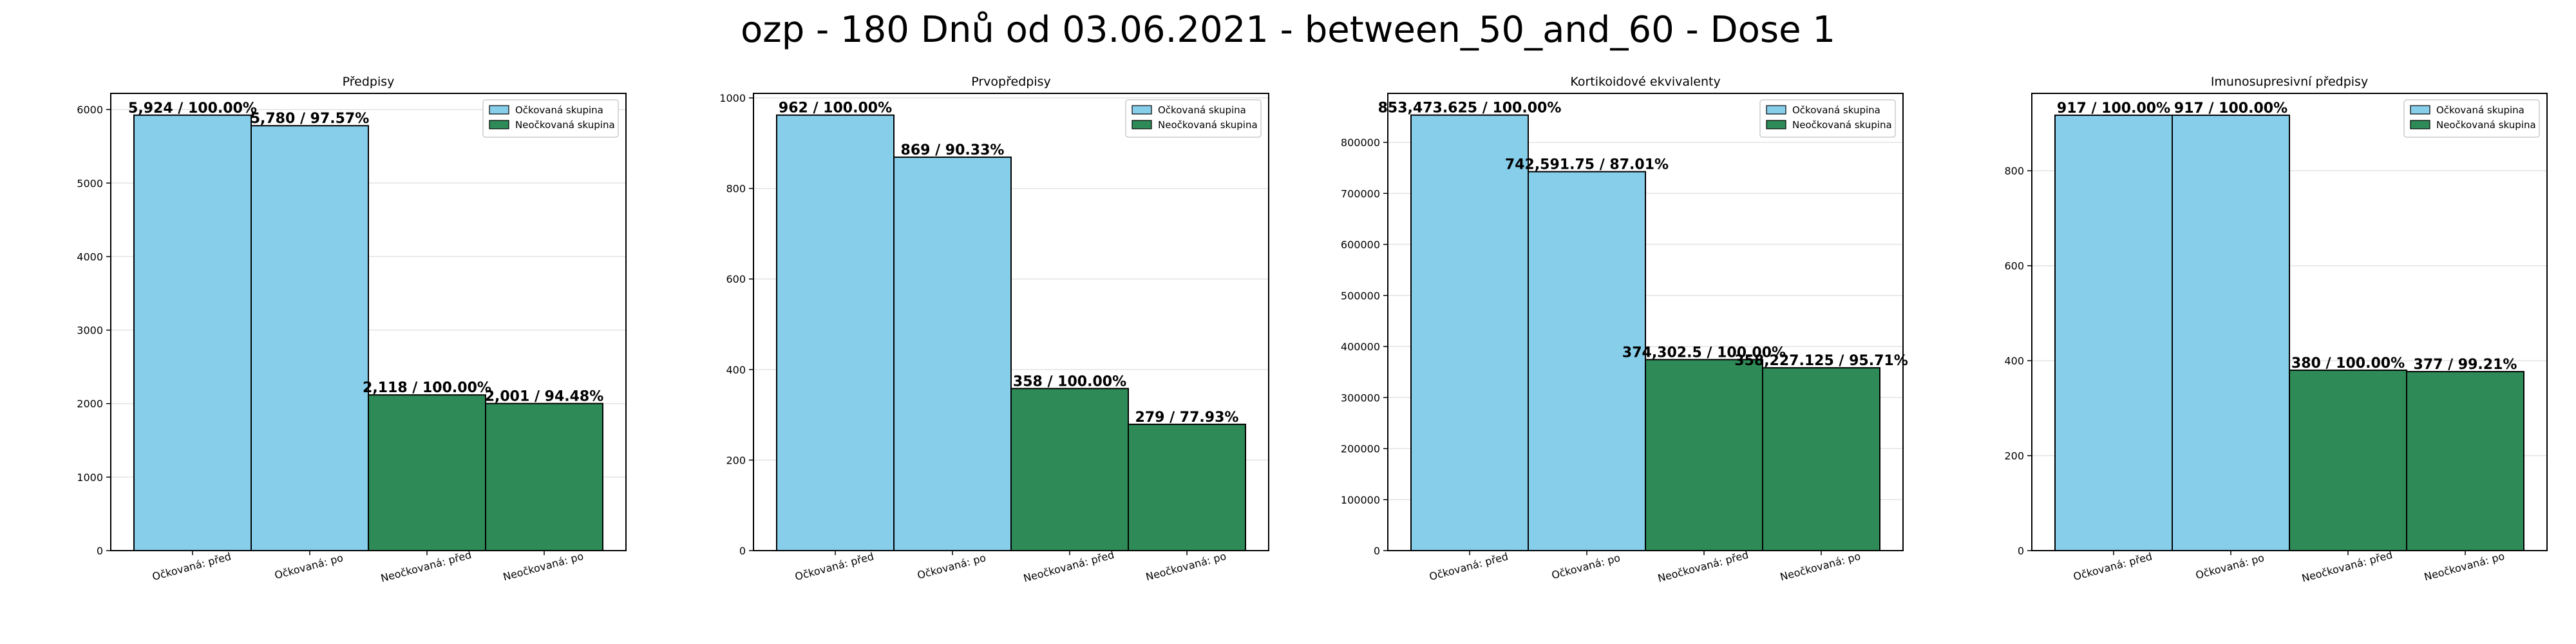 The image size is (2576, 644). I want to click on y-tick-label: 700000, so click(1360, 193).